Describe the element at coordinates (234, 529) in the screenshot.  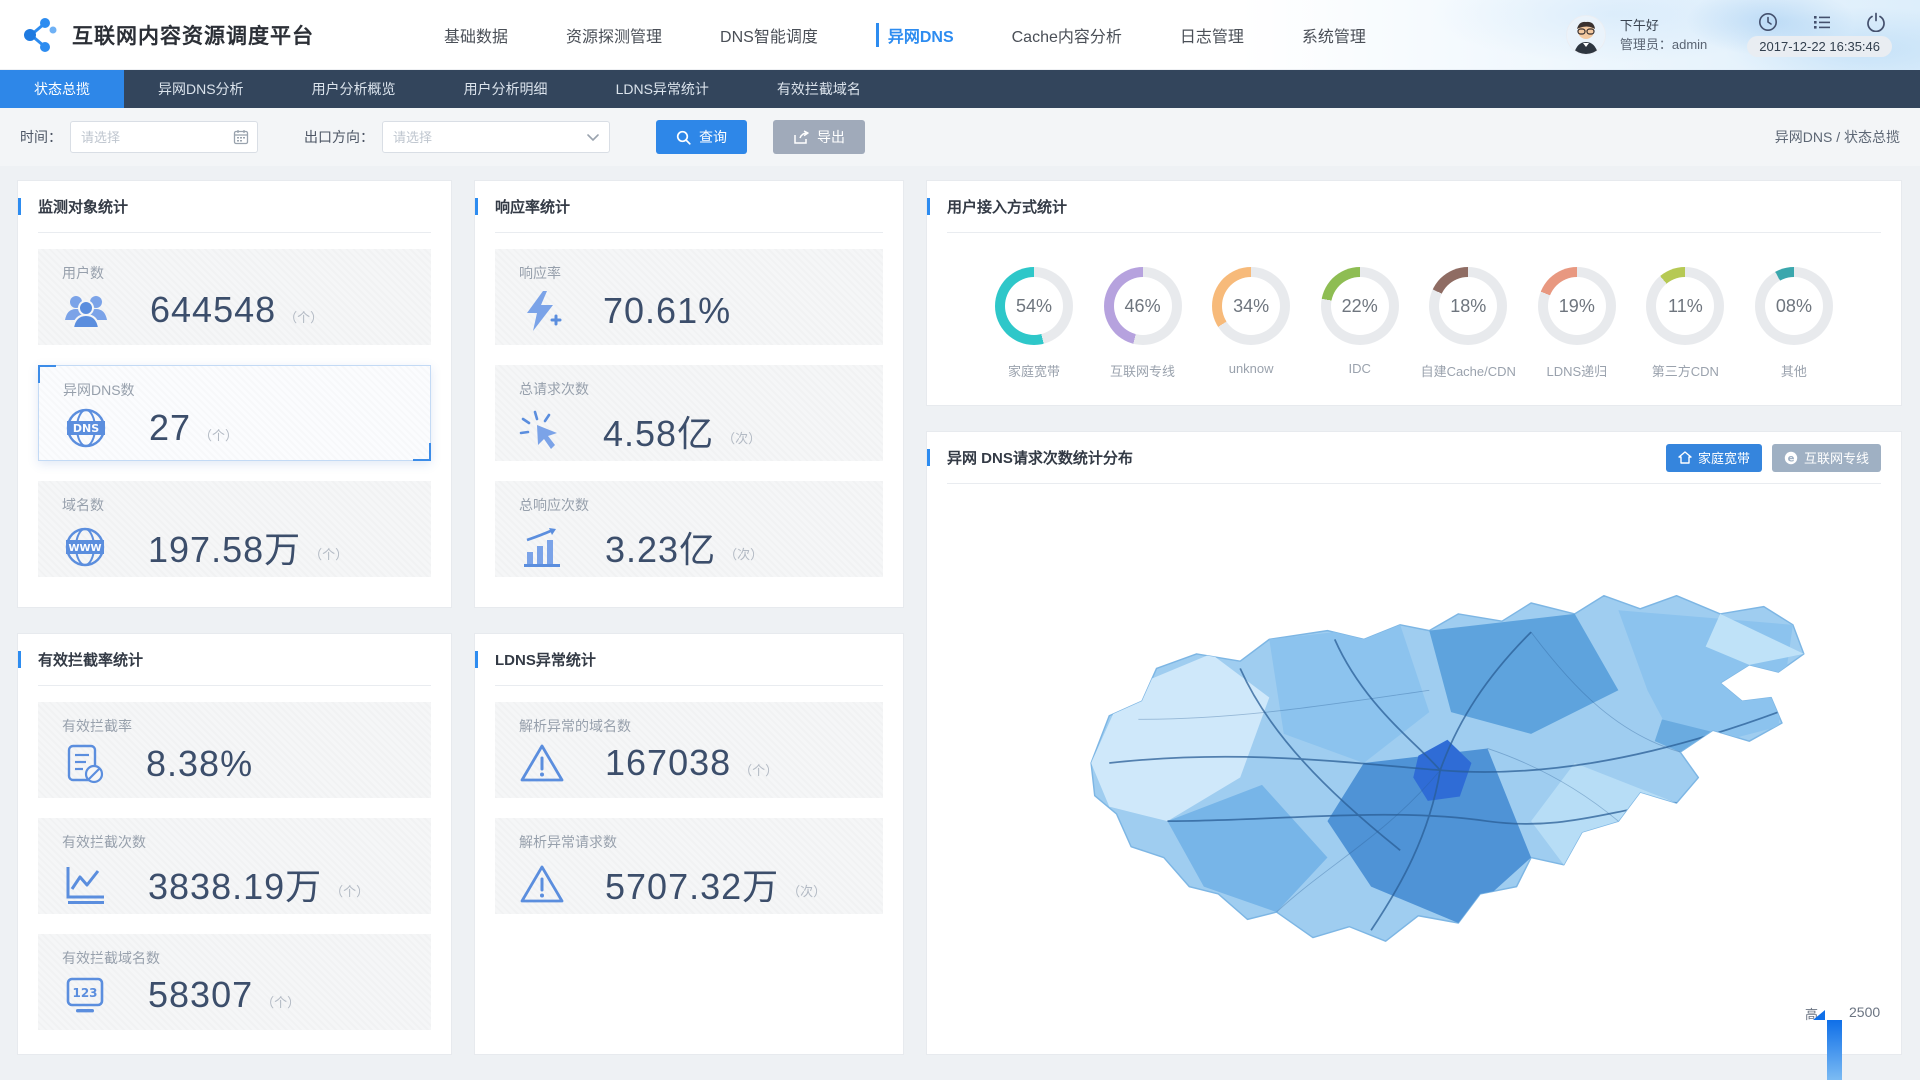
I see `stat-tile-domains: 域名数 WWW 197.58万 （个）` at that location.